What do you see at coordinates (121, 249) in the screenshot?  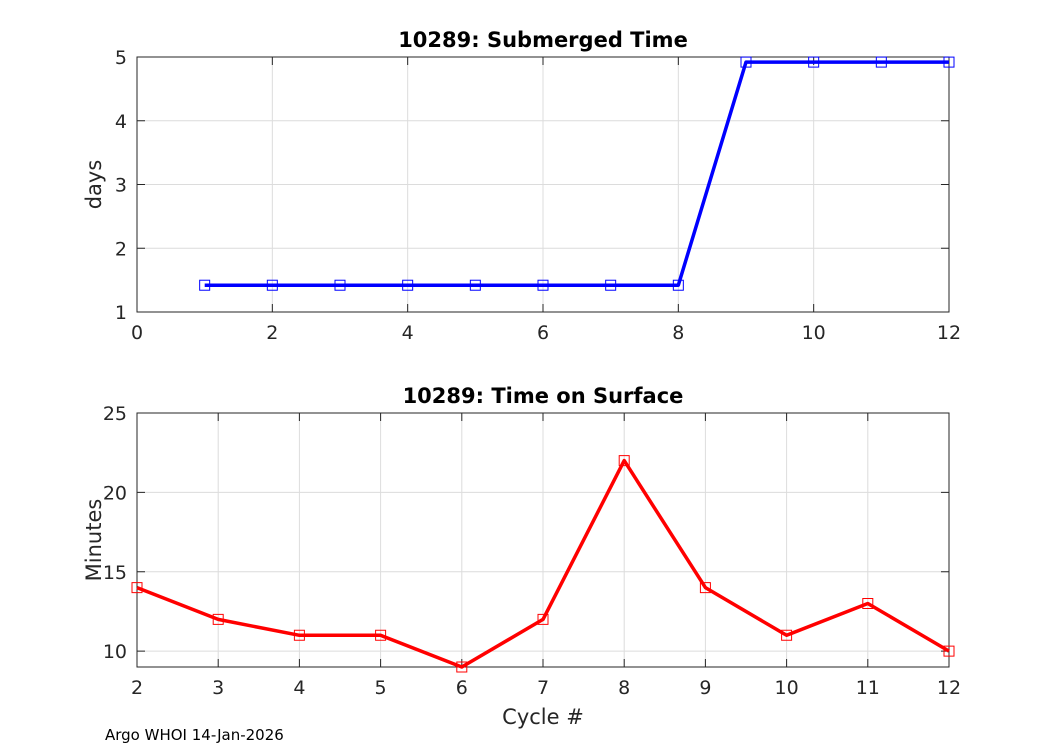 I see `y-tick-label: 2` at bounding box center [121, 249].